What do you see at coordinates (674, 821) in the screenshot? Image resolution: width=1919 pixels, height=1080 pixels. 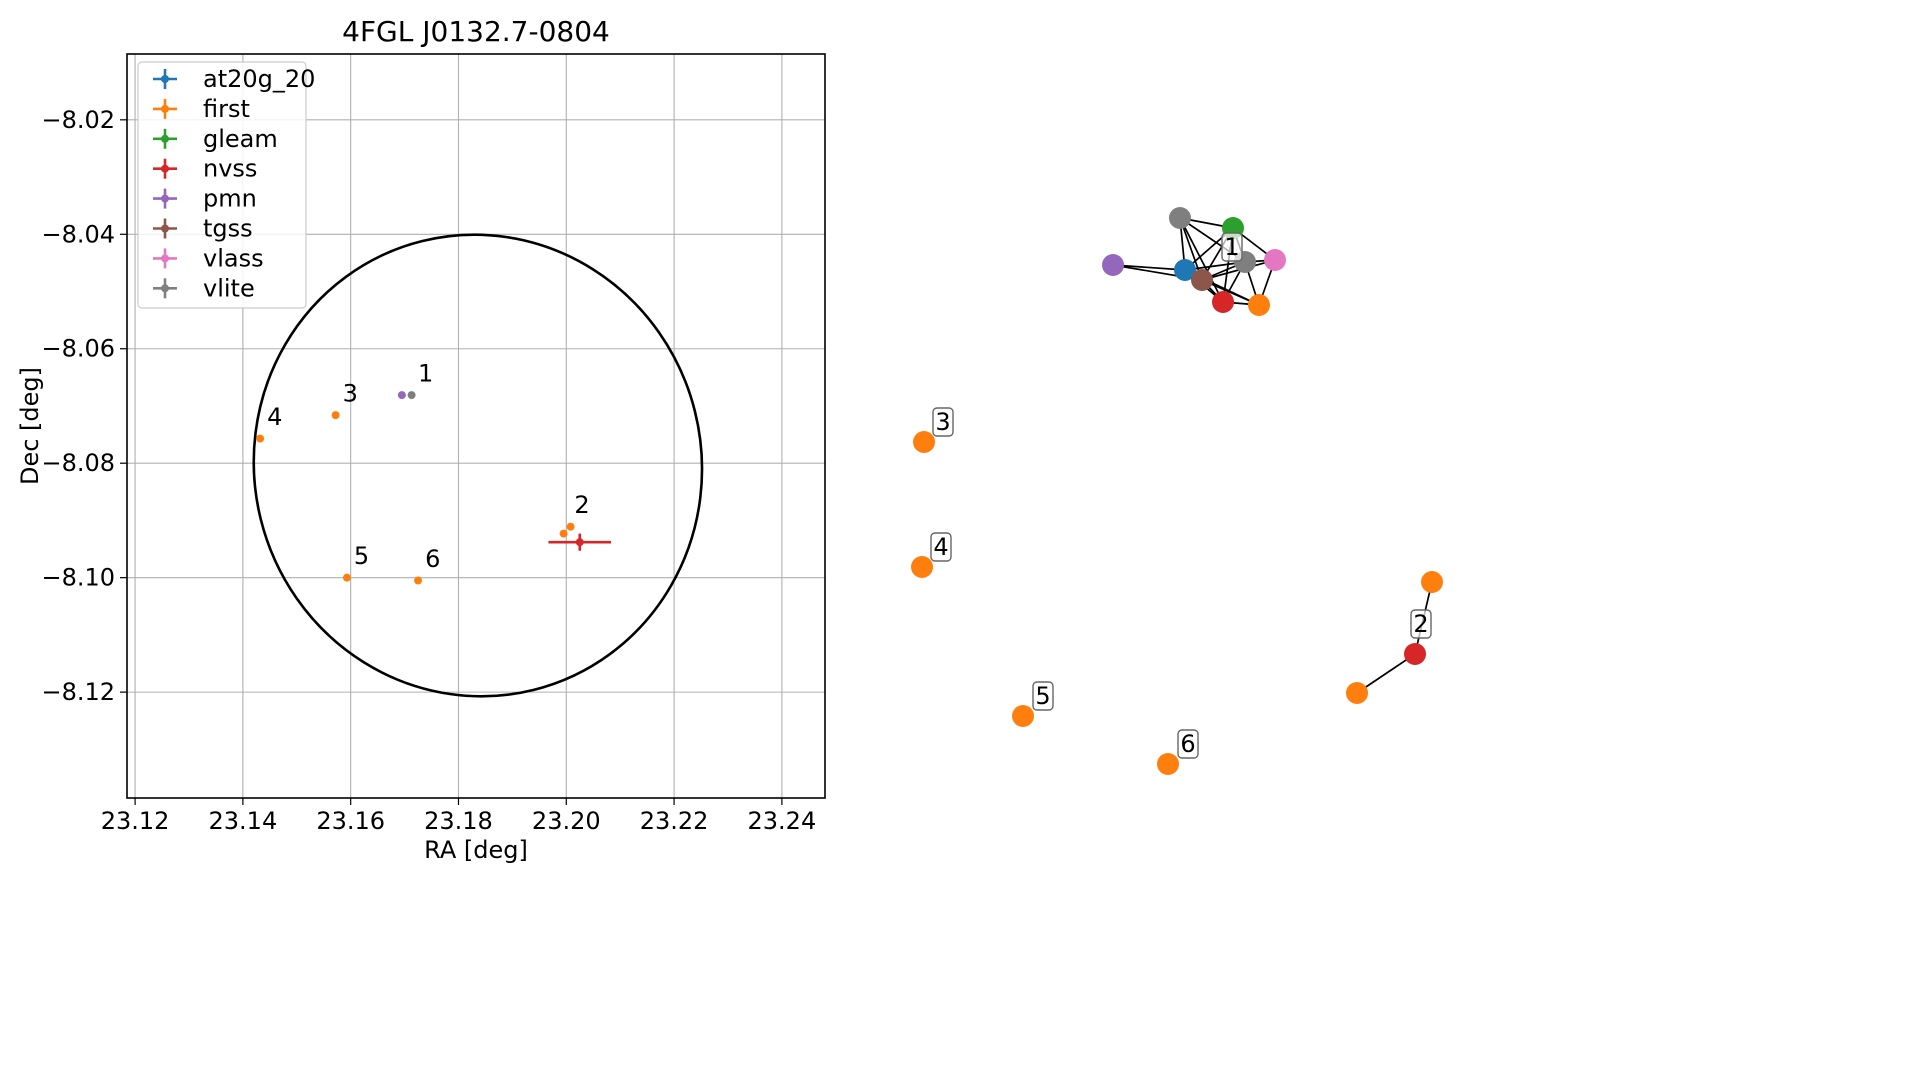 I see `x-tick-label: 23.22` at bounding box center [674, 821].